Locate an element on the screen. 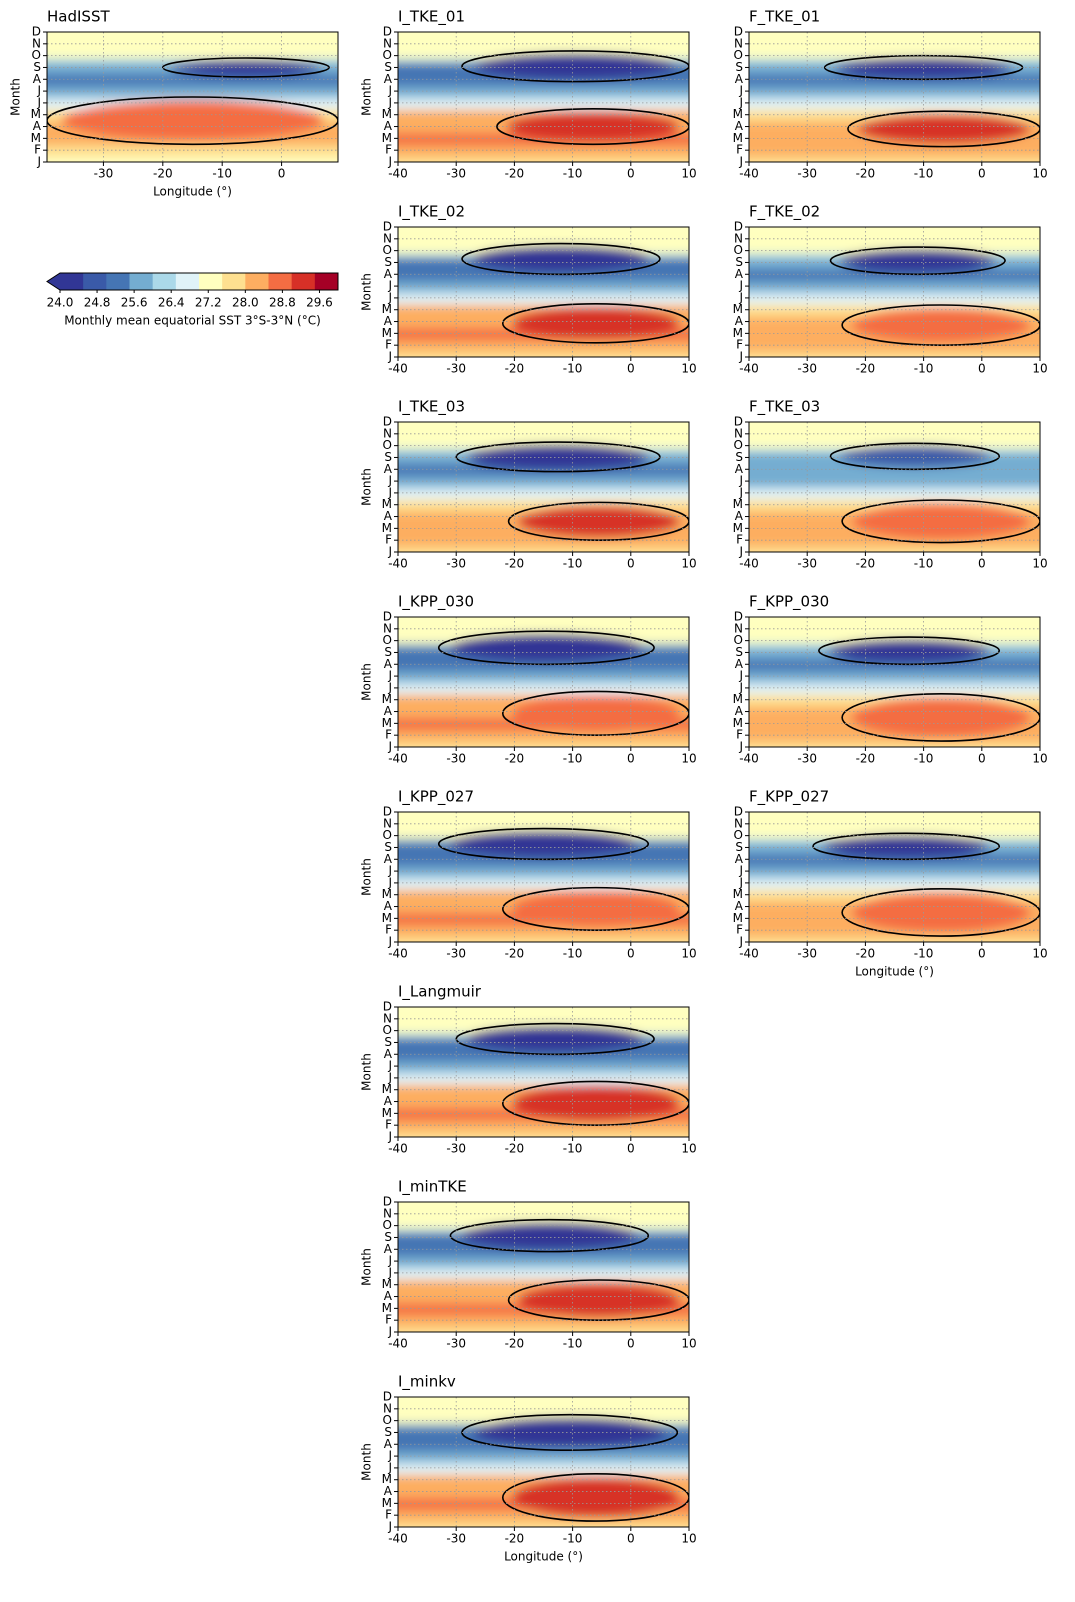  panel-title: F_KPP_027 is located at coordinates (789, 797).